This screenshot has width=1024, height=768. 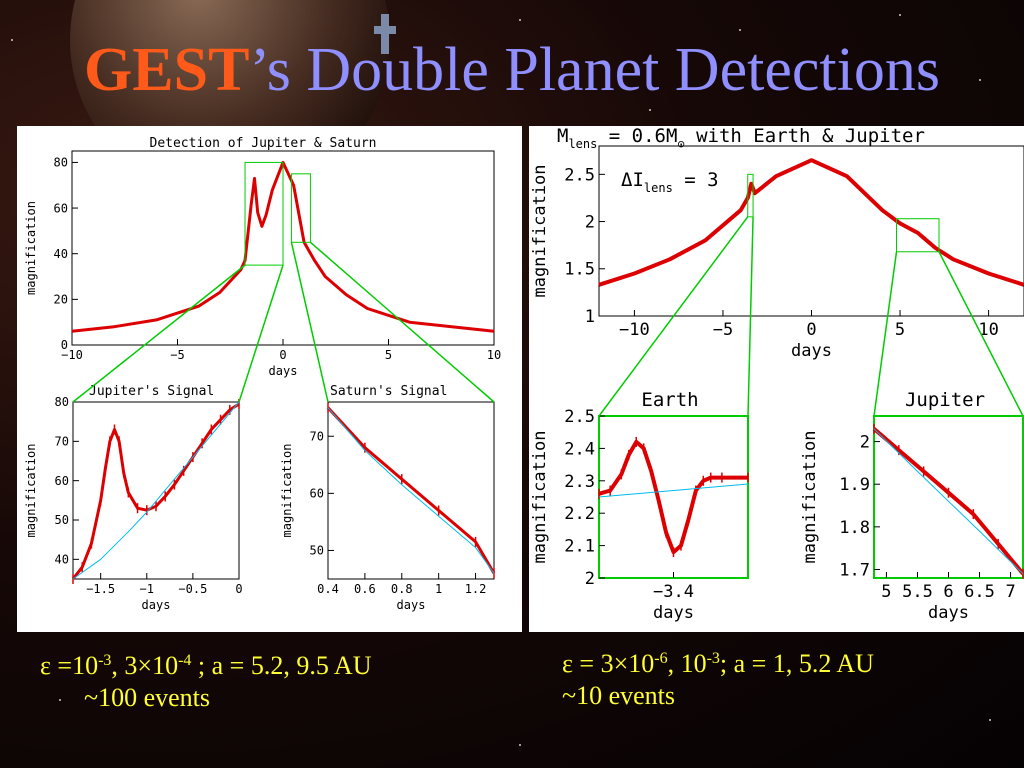 What do you see at coordinates (263, 143) in the screenshot?
I see `chart-title: Detection of Jupiter & Saturn` at bounding box center [263, 143].